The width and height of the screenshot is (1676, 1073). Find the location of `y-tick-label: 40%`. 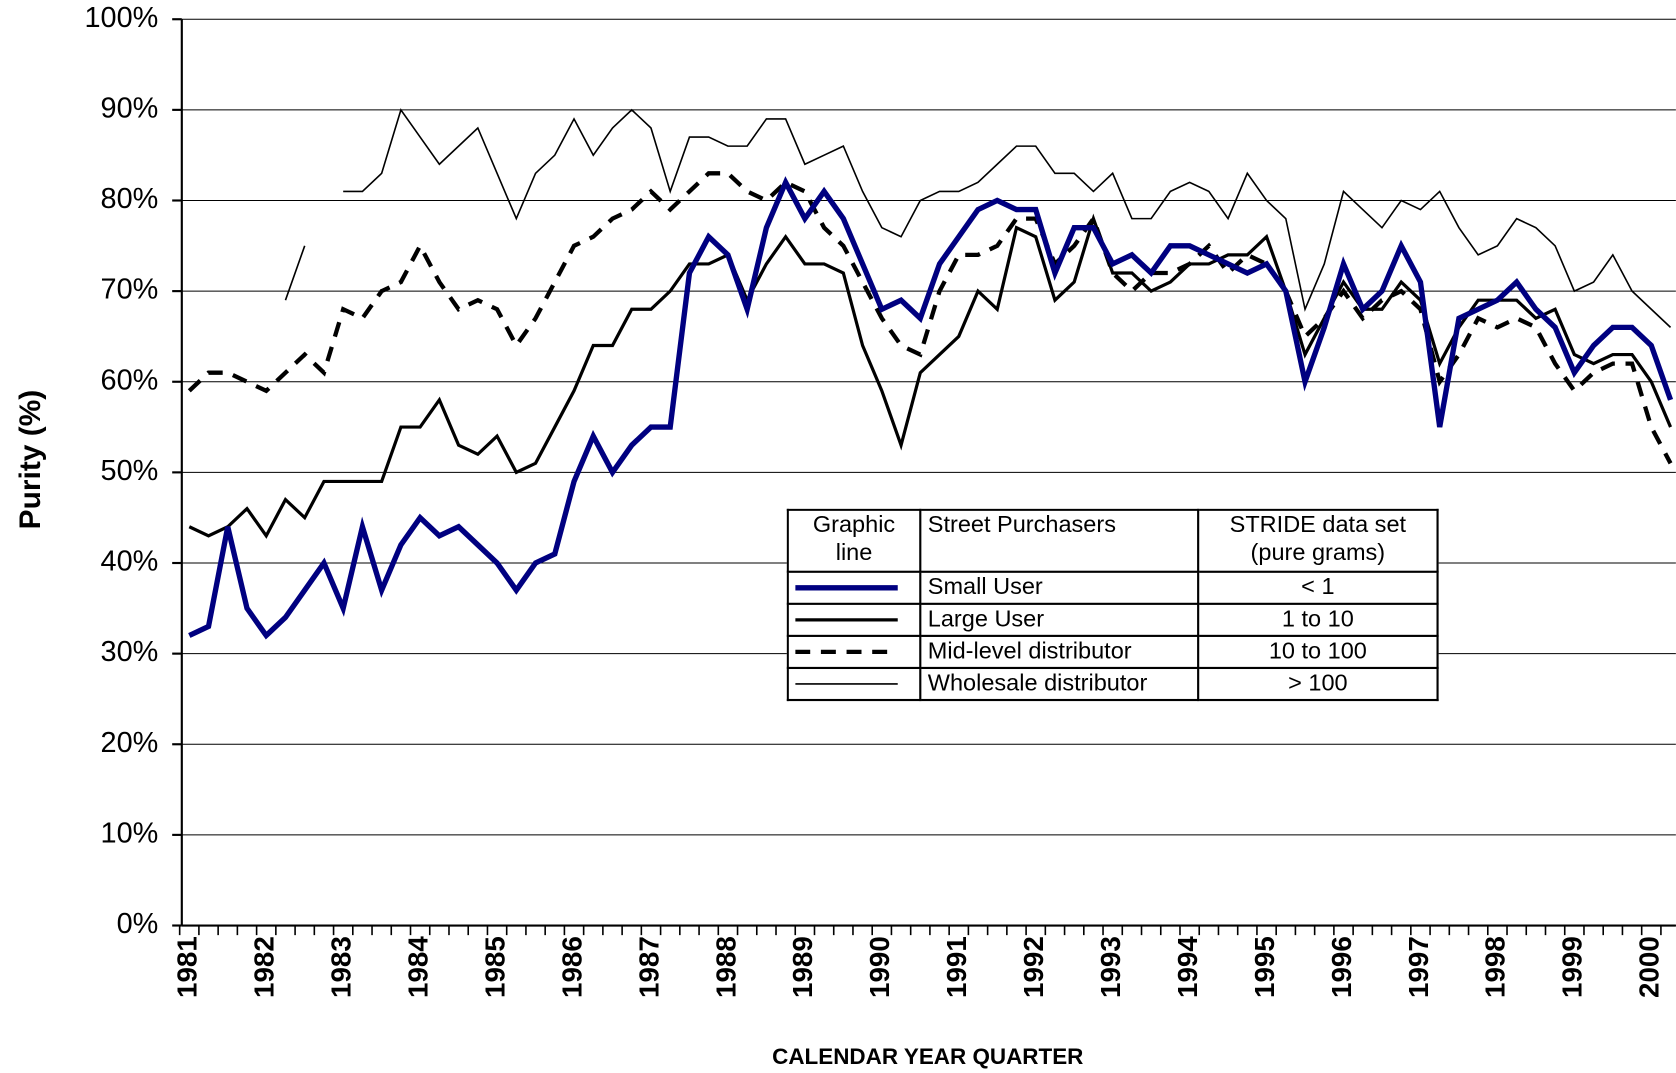

y-tick-label: 40% is located at coordinates (130, 562).